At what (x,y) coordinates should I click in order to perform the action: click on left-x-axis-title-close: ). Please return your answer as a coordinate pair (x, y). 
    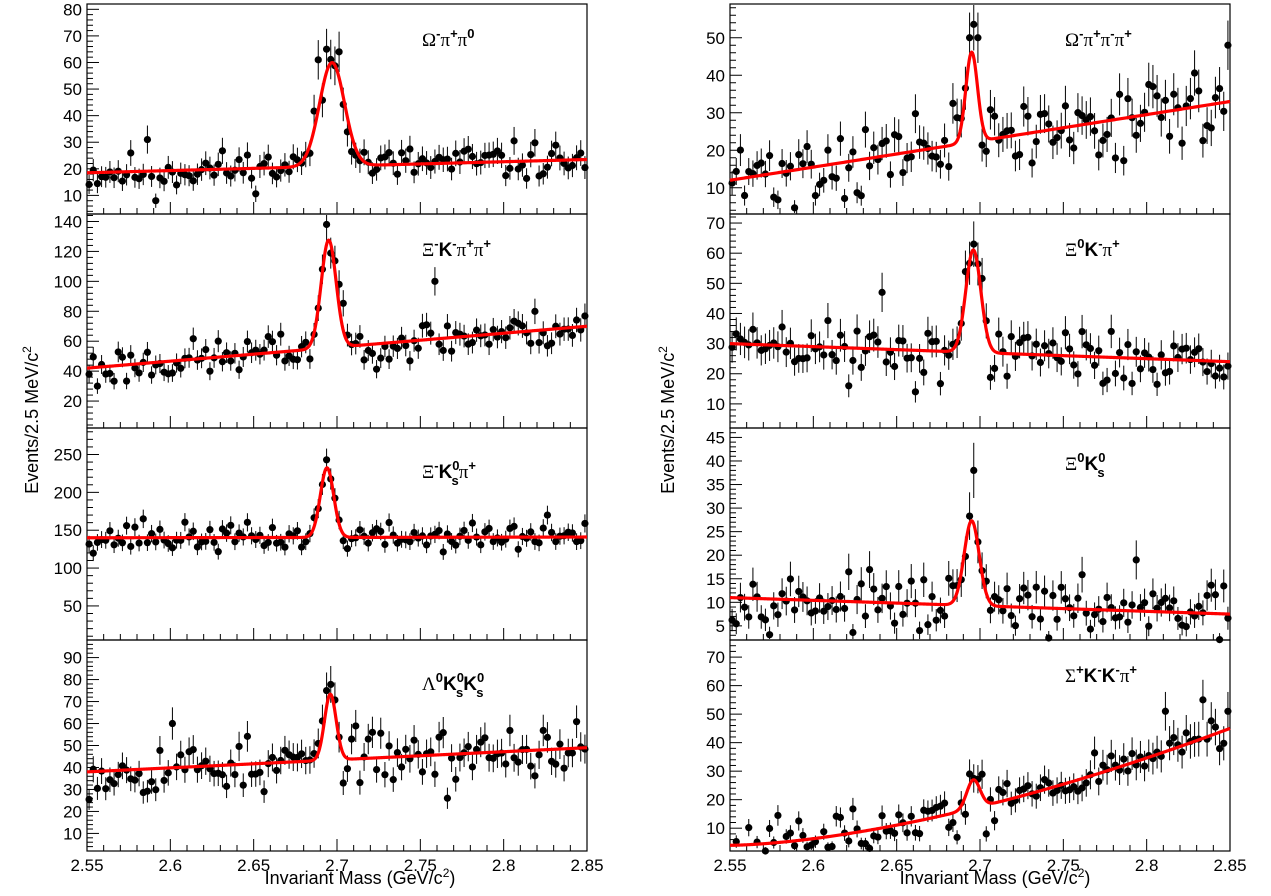
    Looking at the image, I should click on (452, 878).